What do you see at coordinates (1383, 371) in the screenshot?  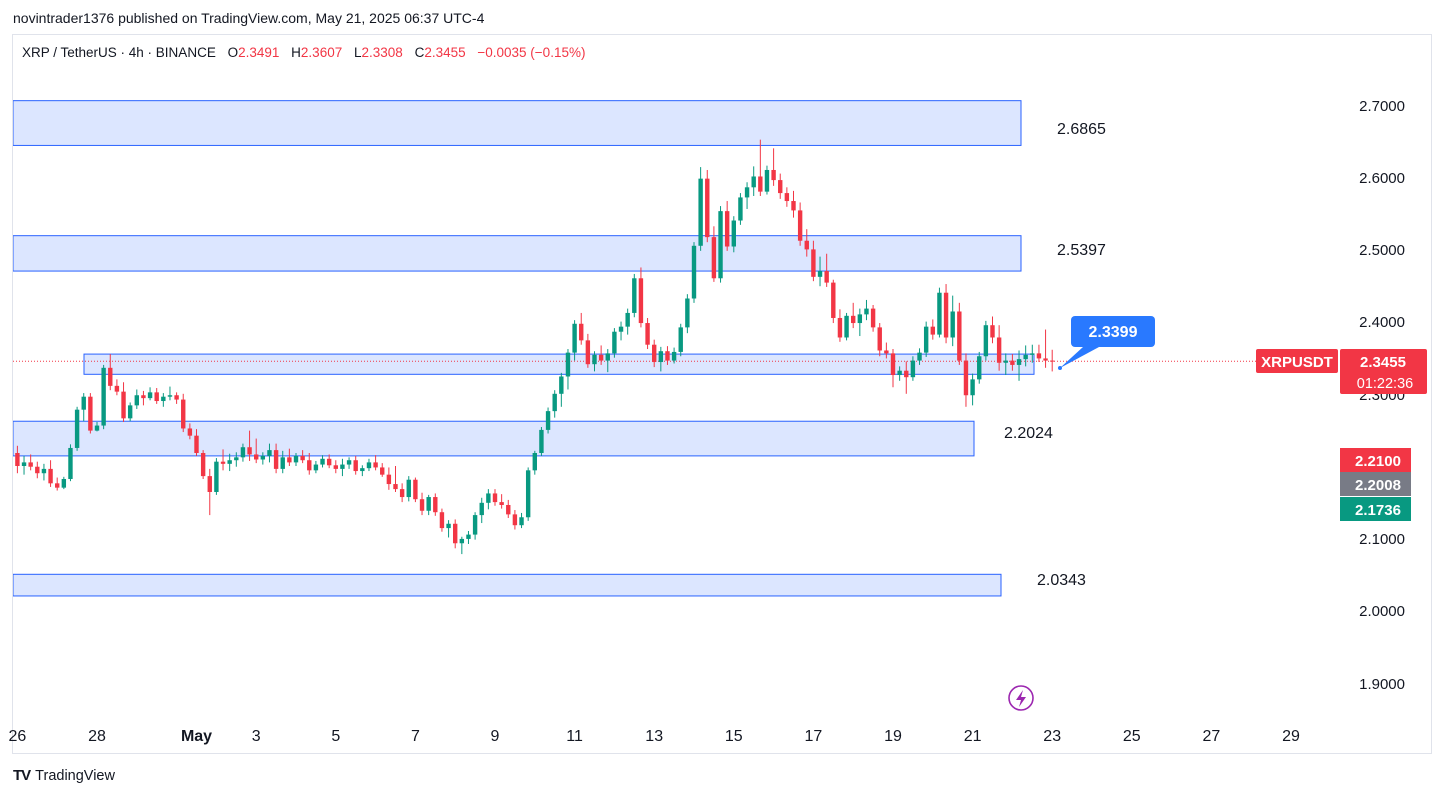 I see `last-price-tag` at bounding box center [1383, 371].